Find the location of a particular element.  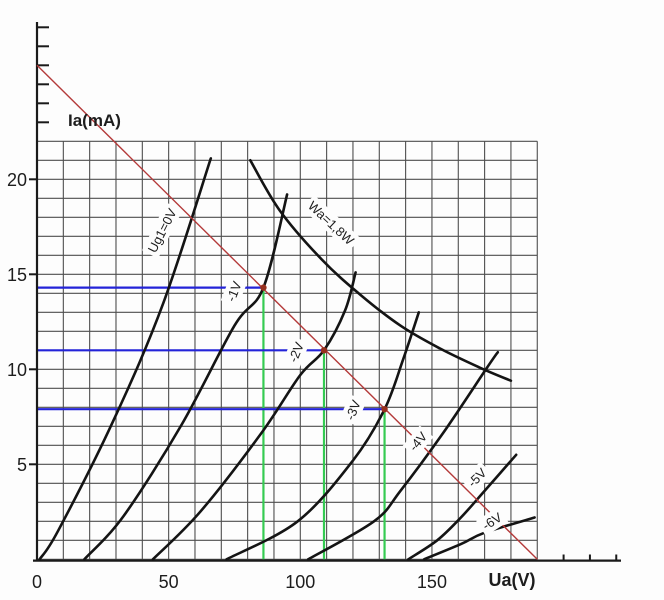

curve-ug1-m6v is located at coordinates (479, 538).